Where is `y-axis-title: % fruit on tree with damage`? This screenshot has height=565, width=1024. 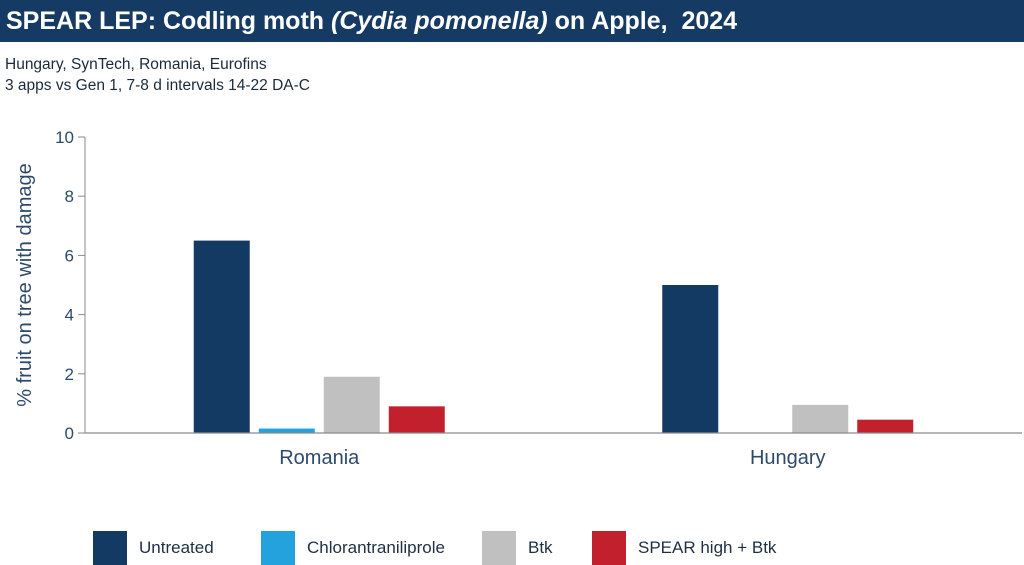
y-axis-title: % fruit on tree with damage is located at coordinates (25, 284).